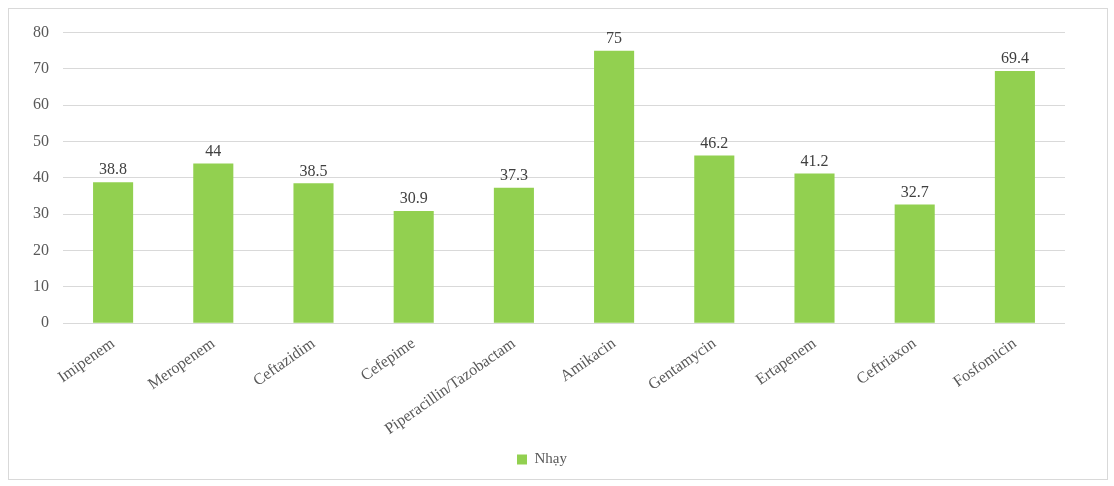 The width and height of the screenshot is (1114, 486). I want to click on y-tick-label: 20, so click(41, 249).